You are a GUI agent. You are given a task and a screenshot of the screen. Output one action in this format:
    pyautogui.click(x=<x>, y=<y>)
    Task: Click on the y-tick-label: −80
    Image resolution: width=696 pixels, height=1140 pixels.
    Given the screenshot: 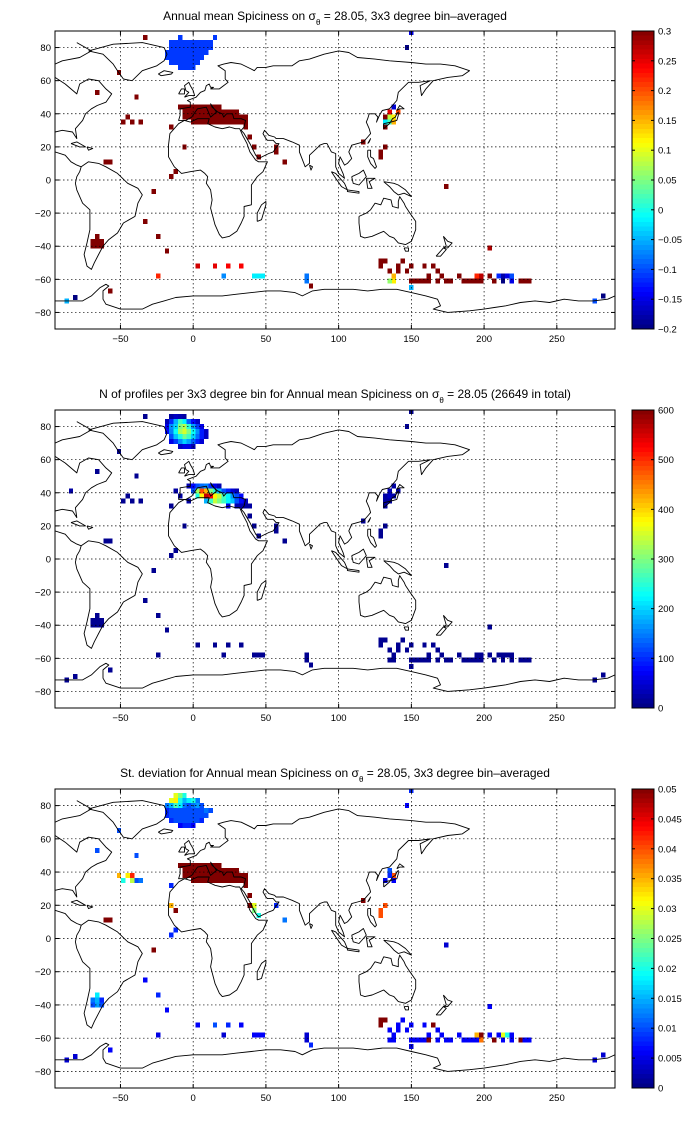 What is the action you would take?
    pyautogui.click(x=43, y=313)
    